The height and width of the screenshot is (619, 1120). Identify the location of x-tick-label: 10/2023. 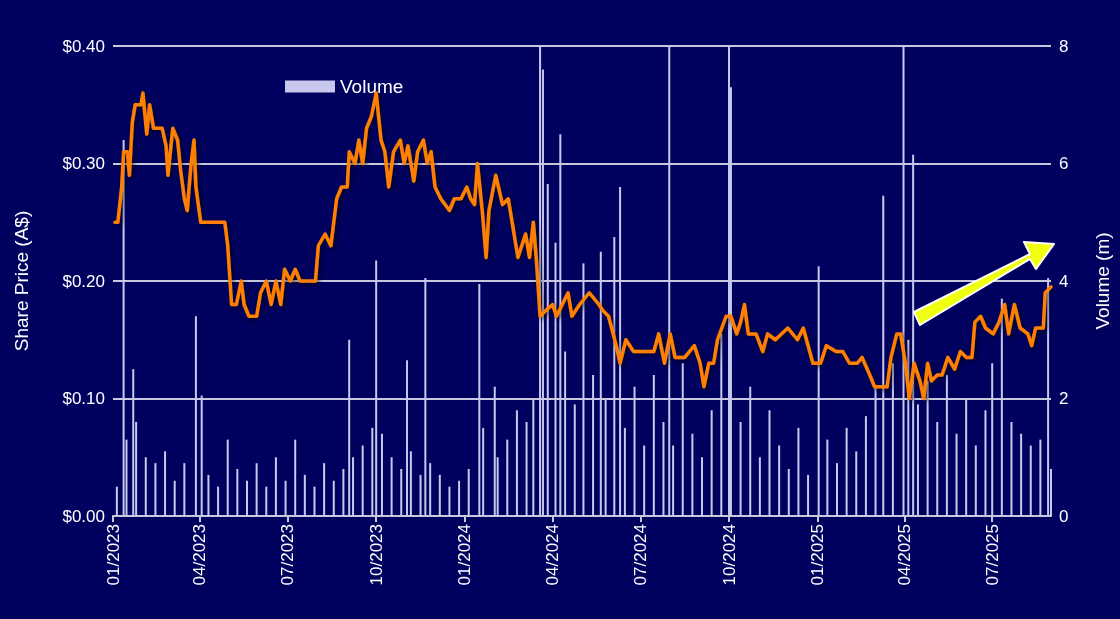
(376, 555).